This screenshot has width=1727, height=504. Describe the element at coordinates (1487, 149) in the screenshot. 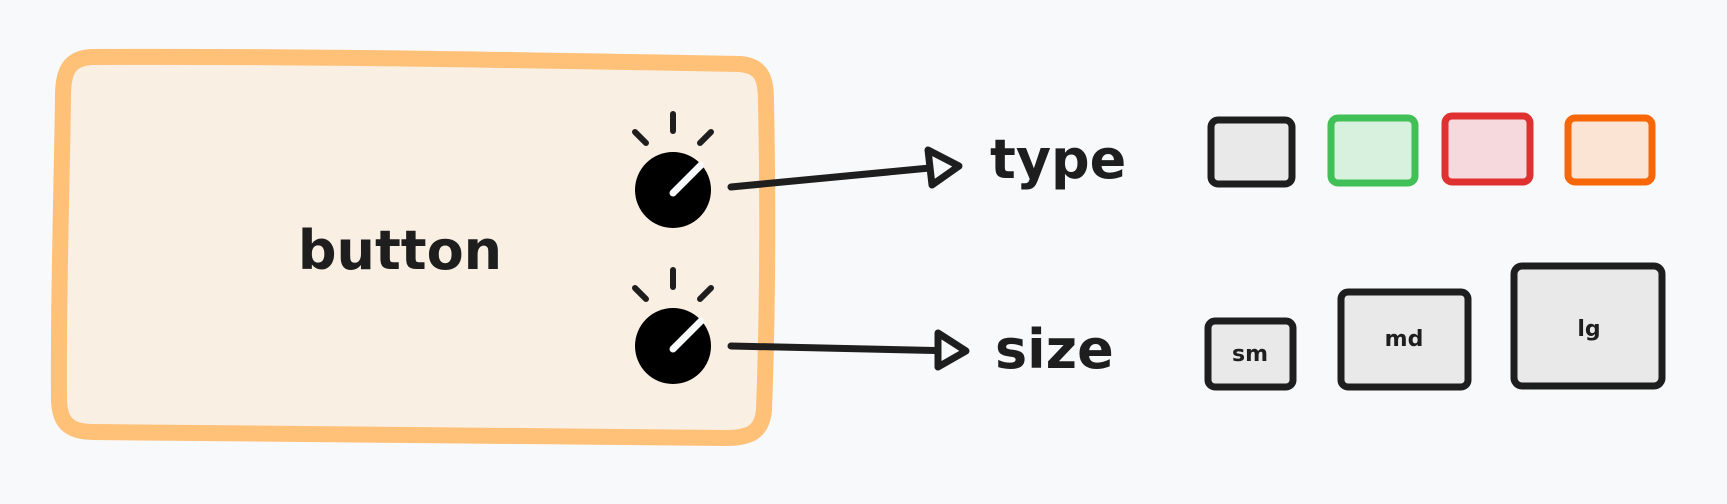

I see `type-swatch-danger` at that location.